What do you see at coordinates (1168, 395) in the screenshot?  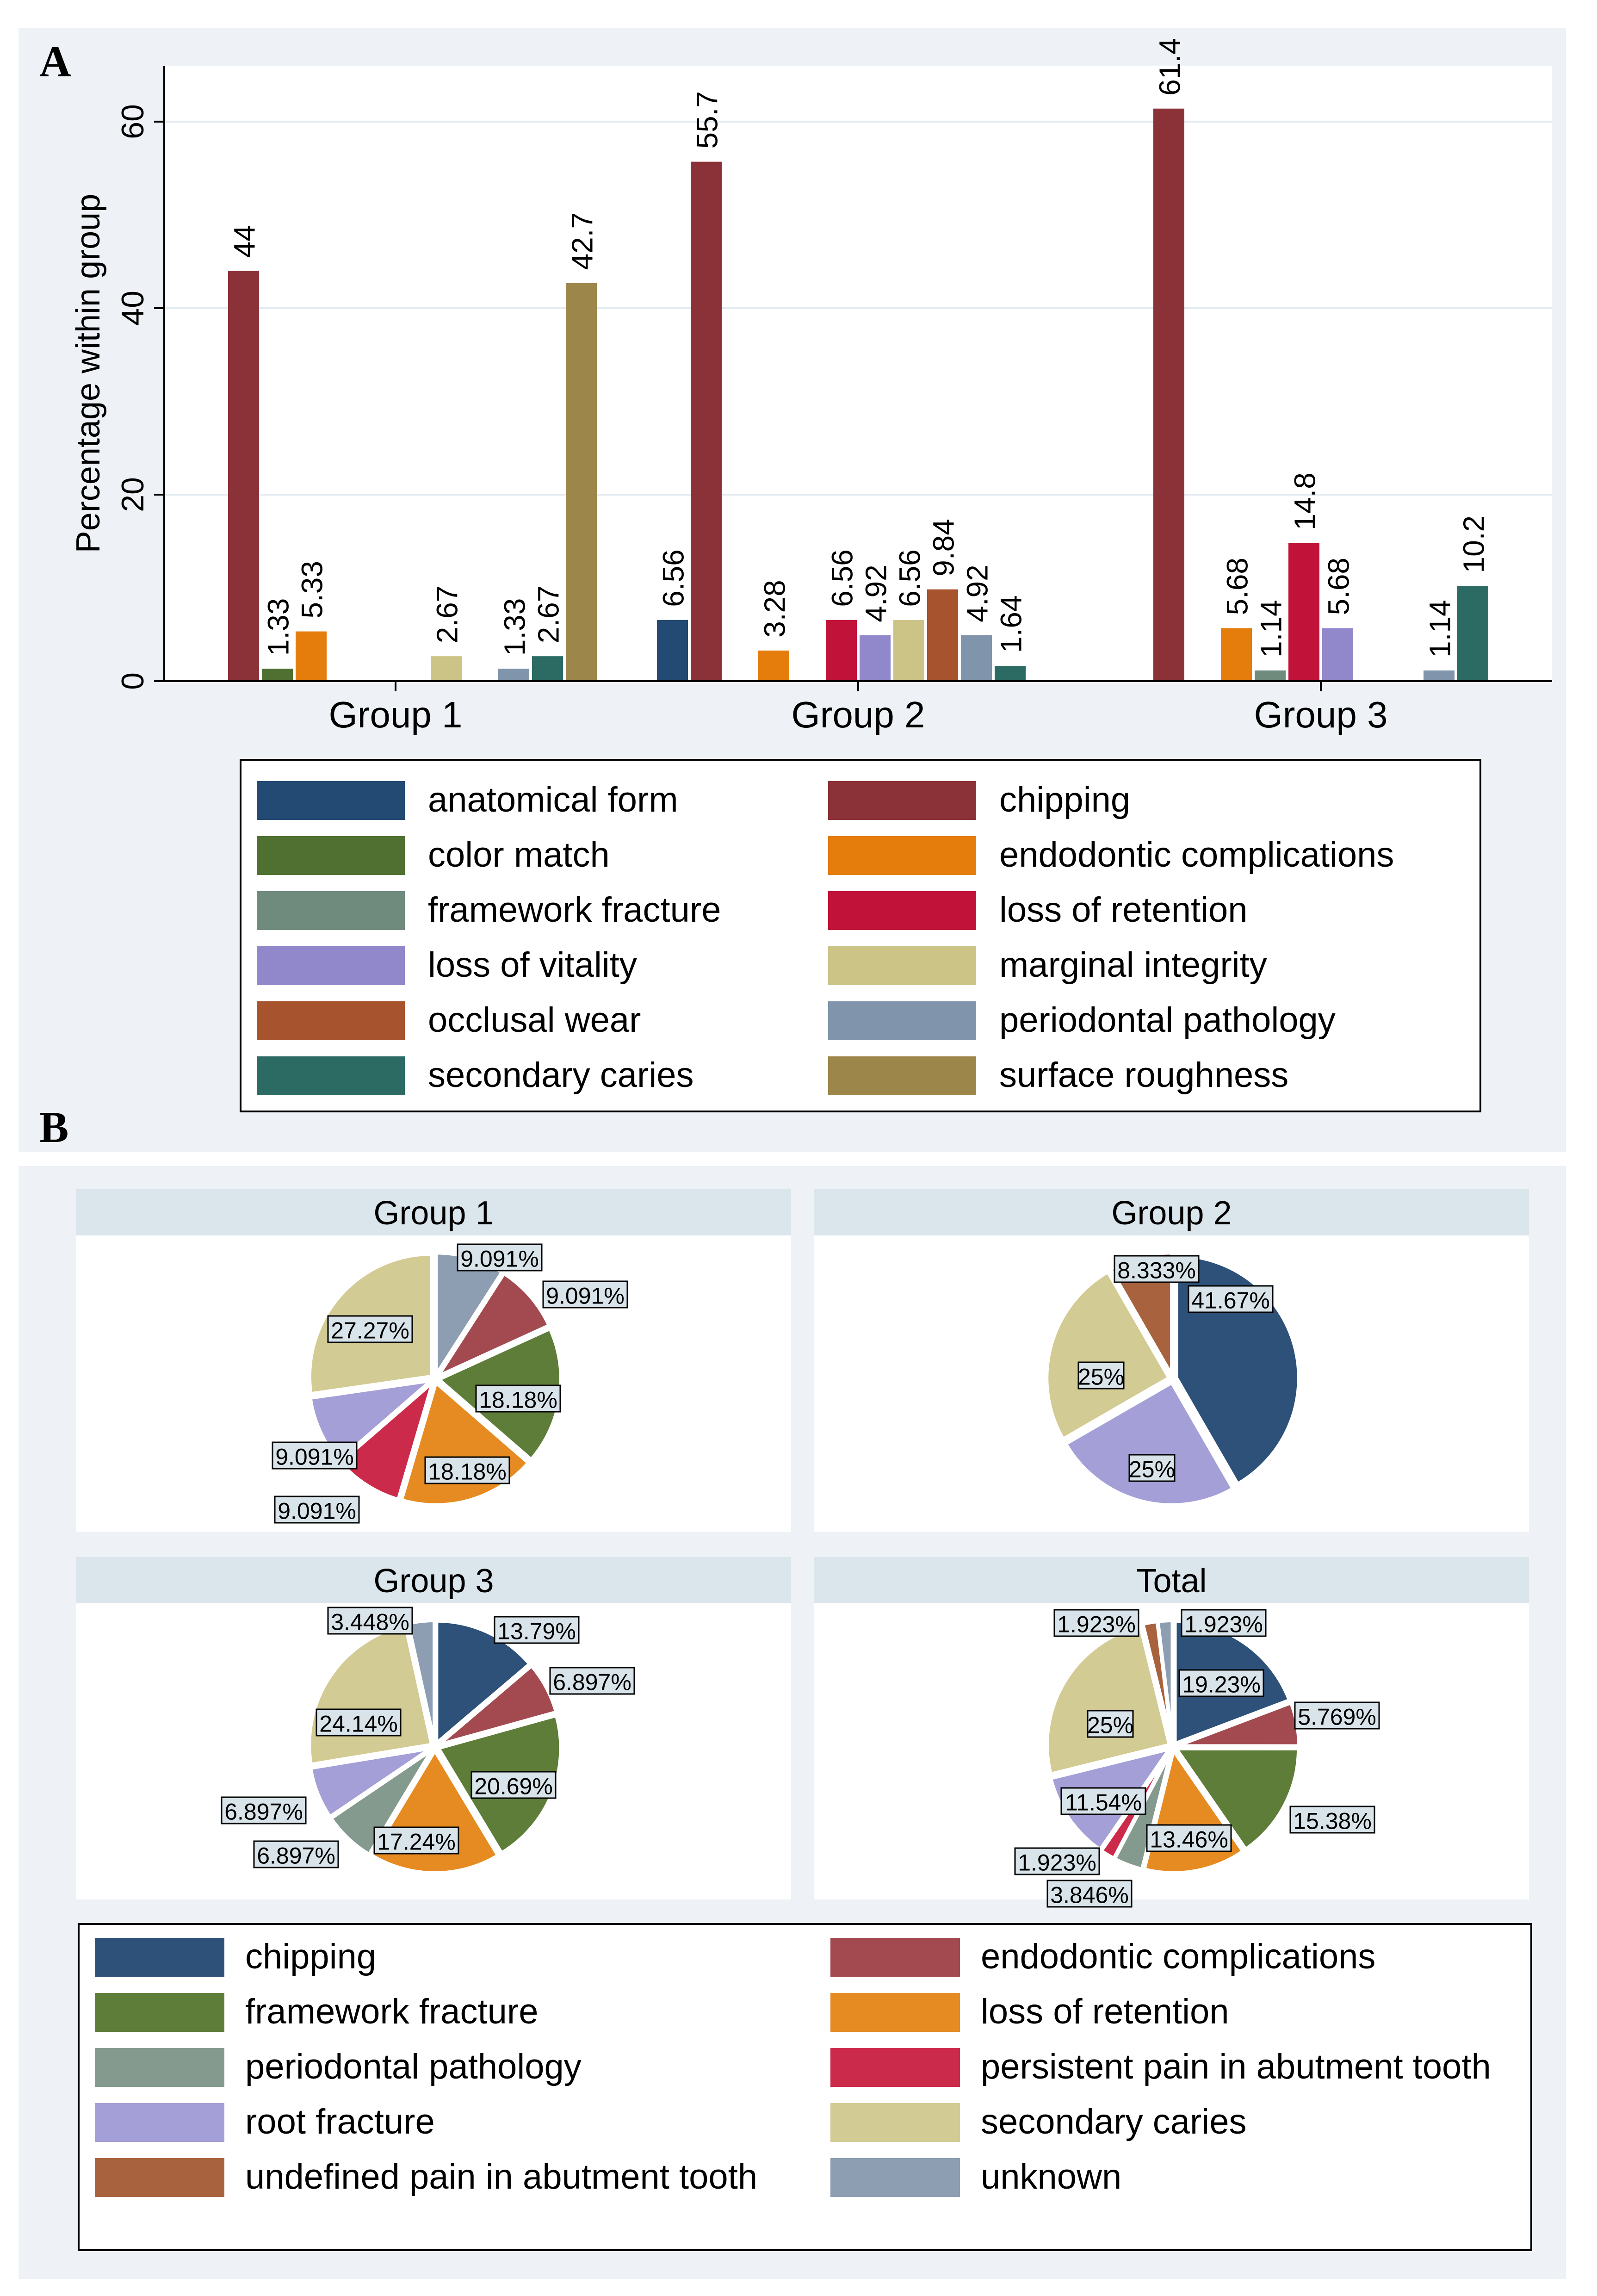 I see `bar-chipping` at bounding box center [1168, 395].